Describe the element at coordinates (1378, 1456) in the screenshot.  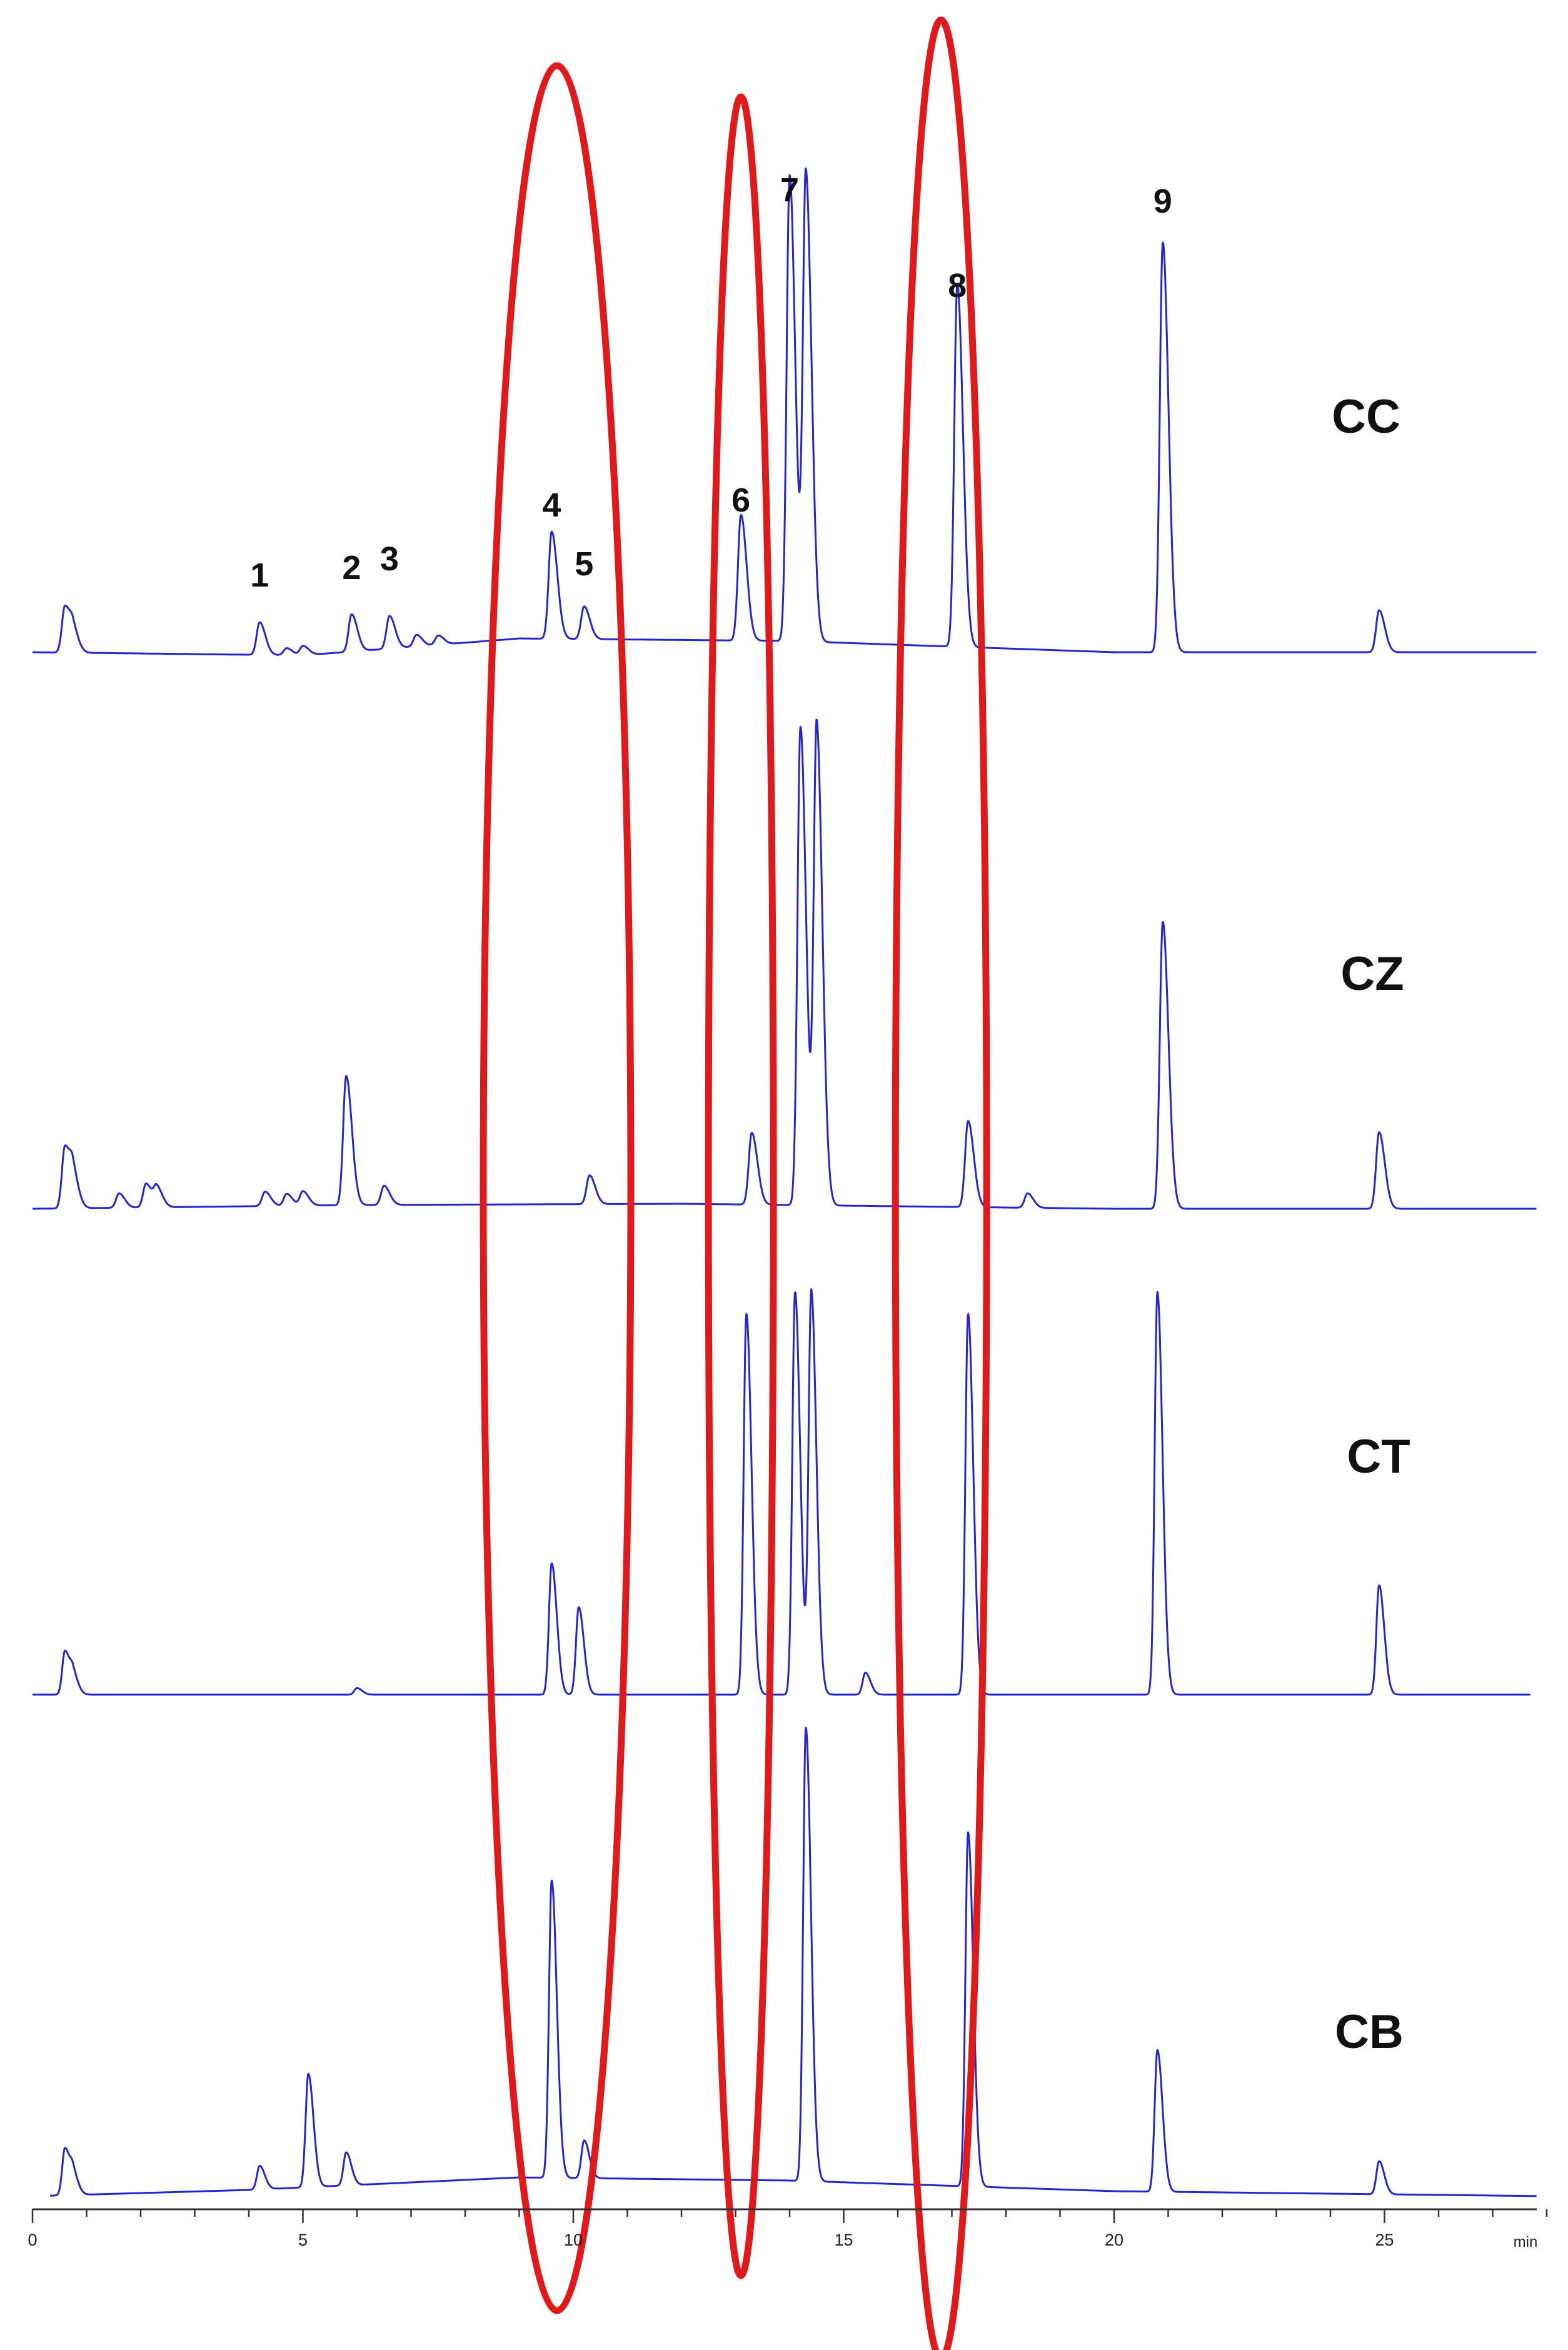
I see `sample-label-ct: CT` at that location.